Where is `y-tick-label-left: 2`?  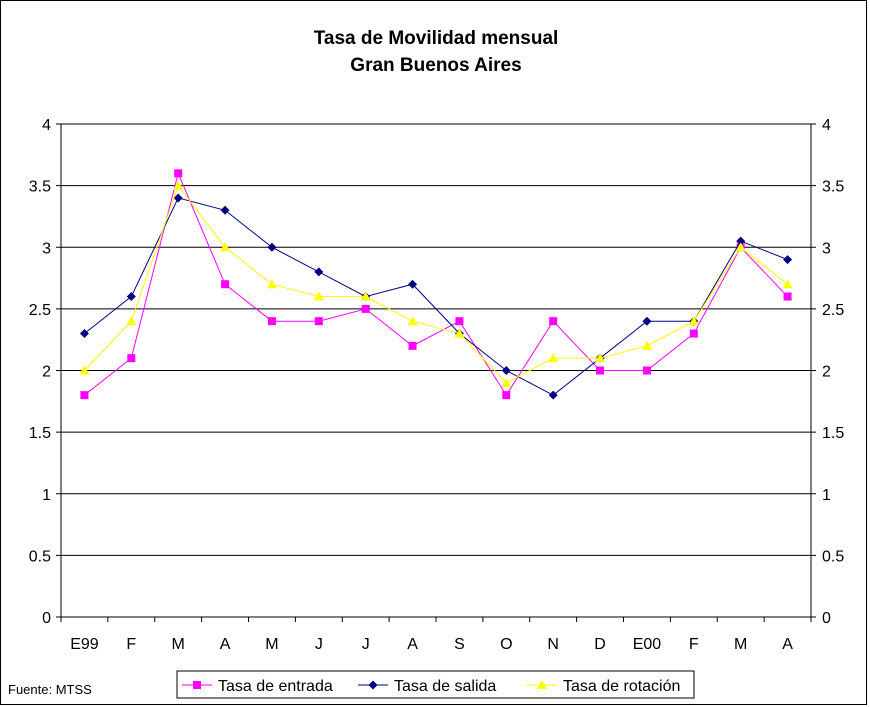 y-tick-label-left: 2 is located at coordinates (46, 372).